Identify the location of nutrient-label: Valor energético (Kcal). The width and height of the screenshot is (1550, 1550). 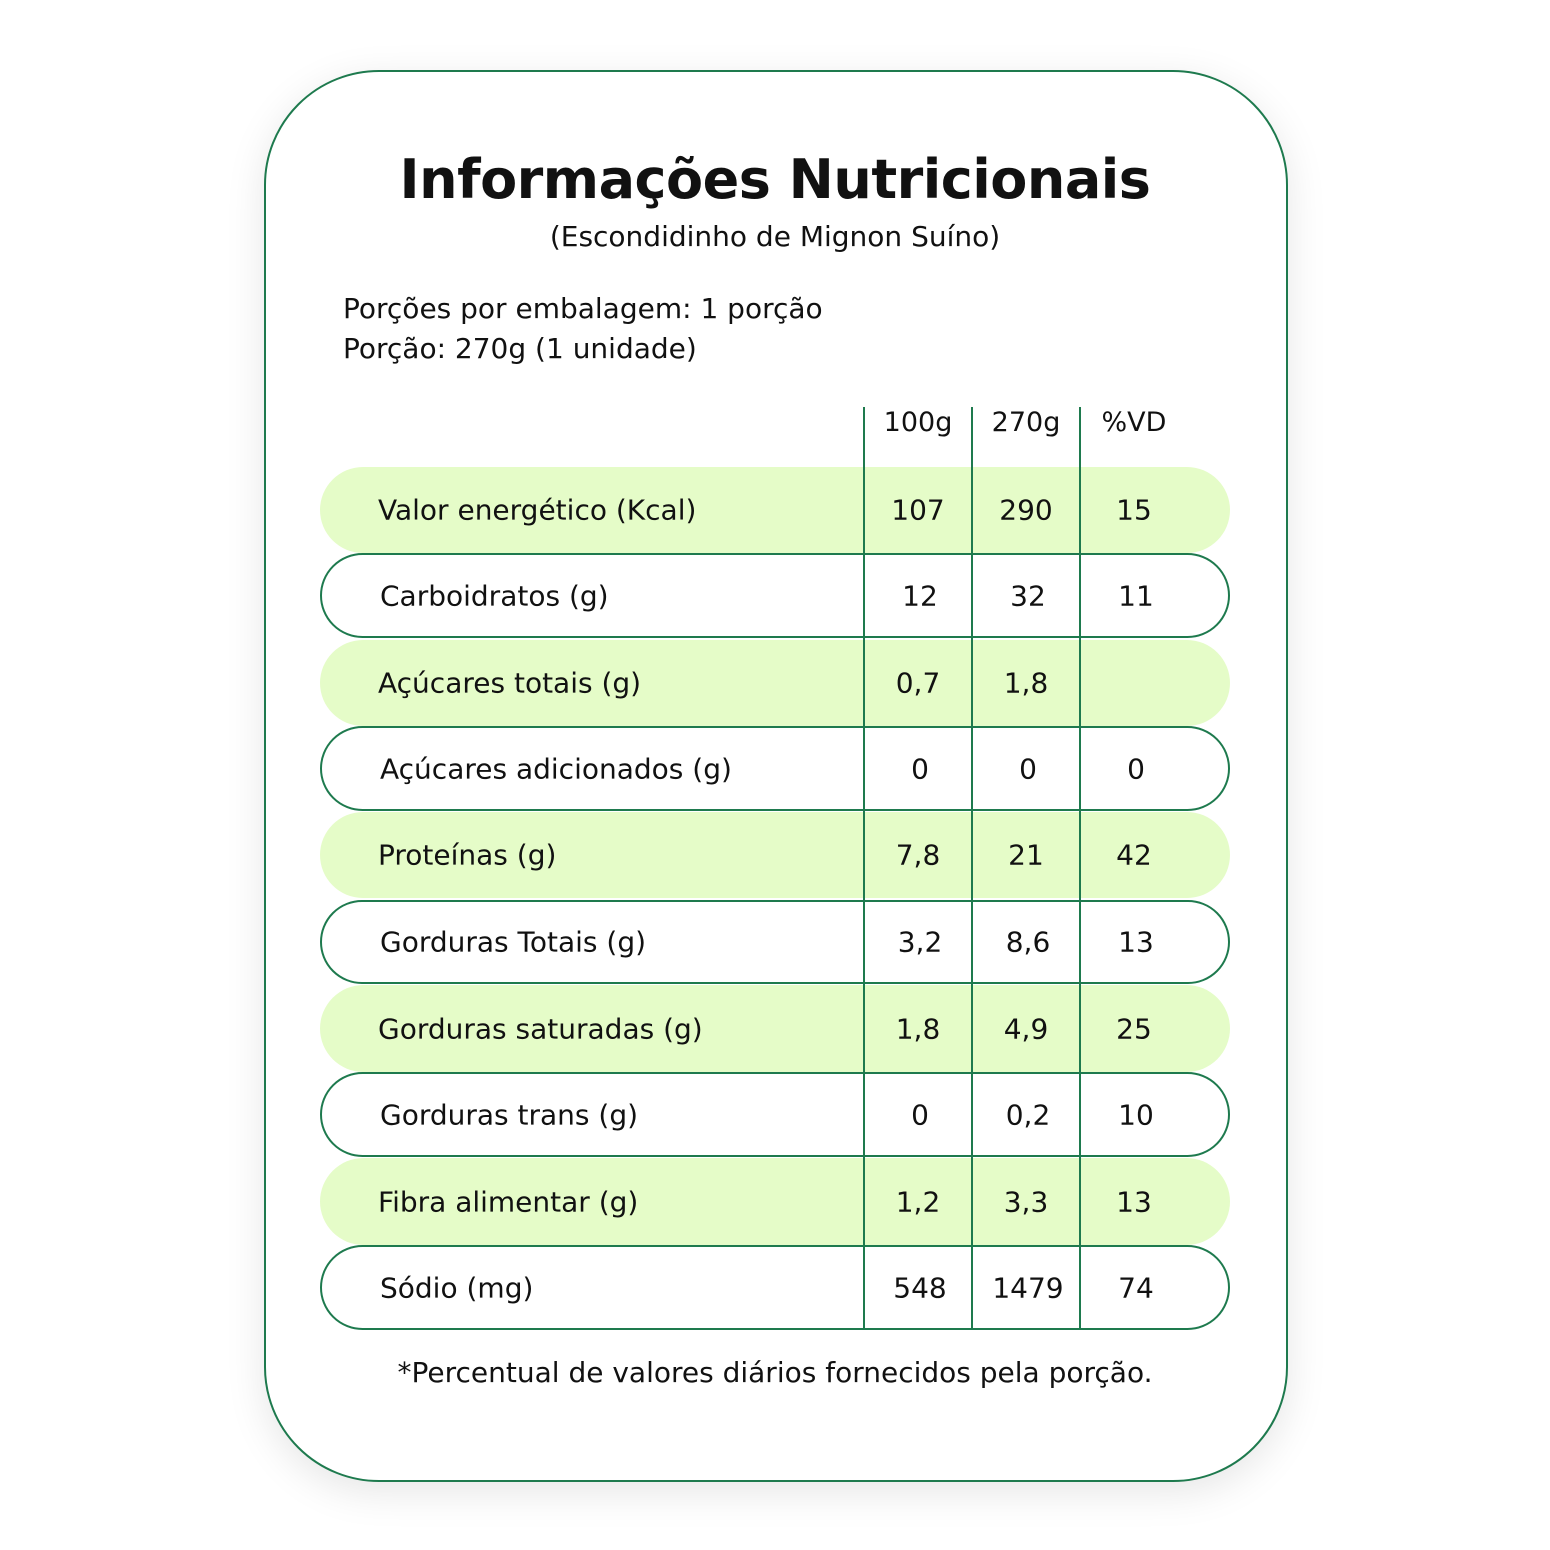
(537, 510).